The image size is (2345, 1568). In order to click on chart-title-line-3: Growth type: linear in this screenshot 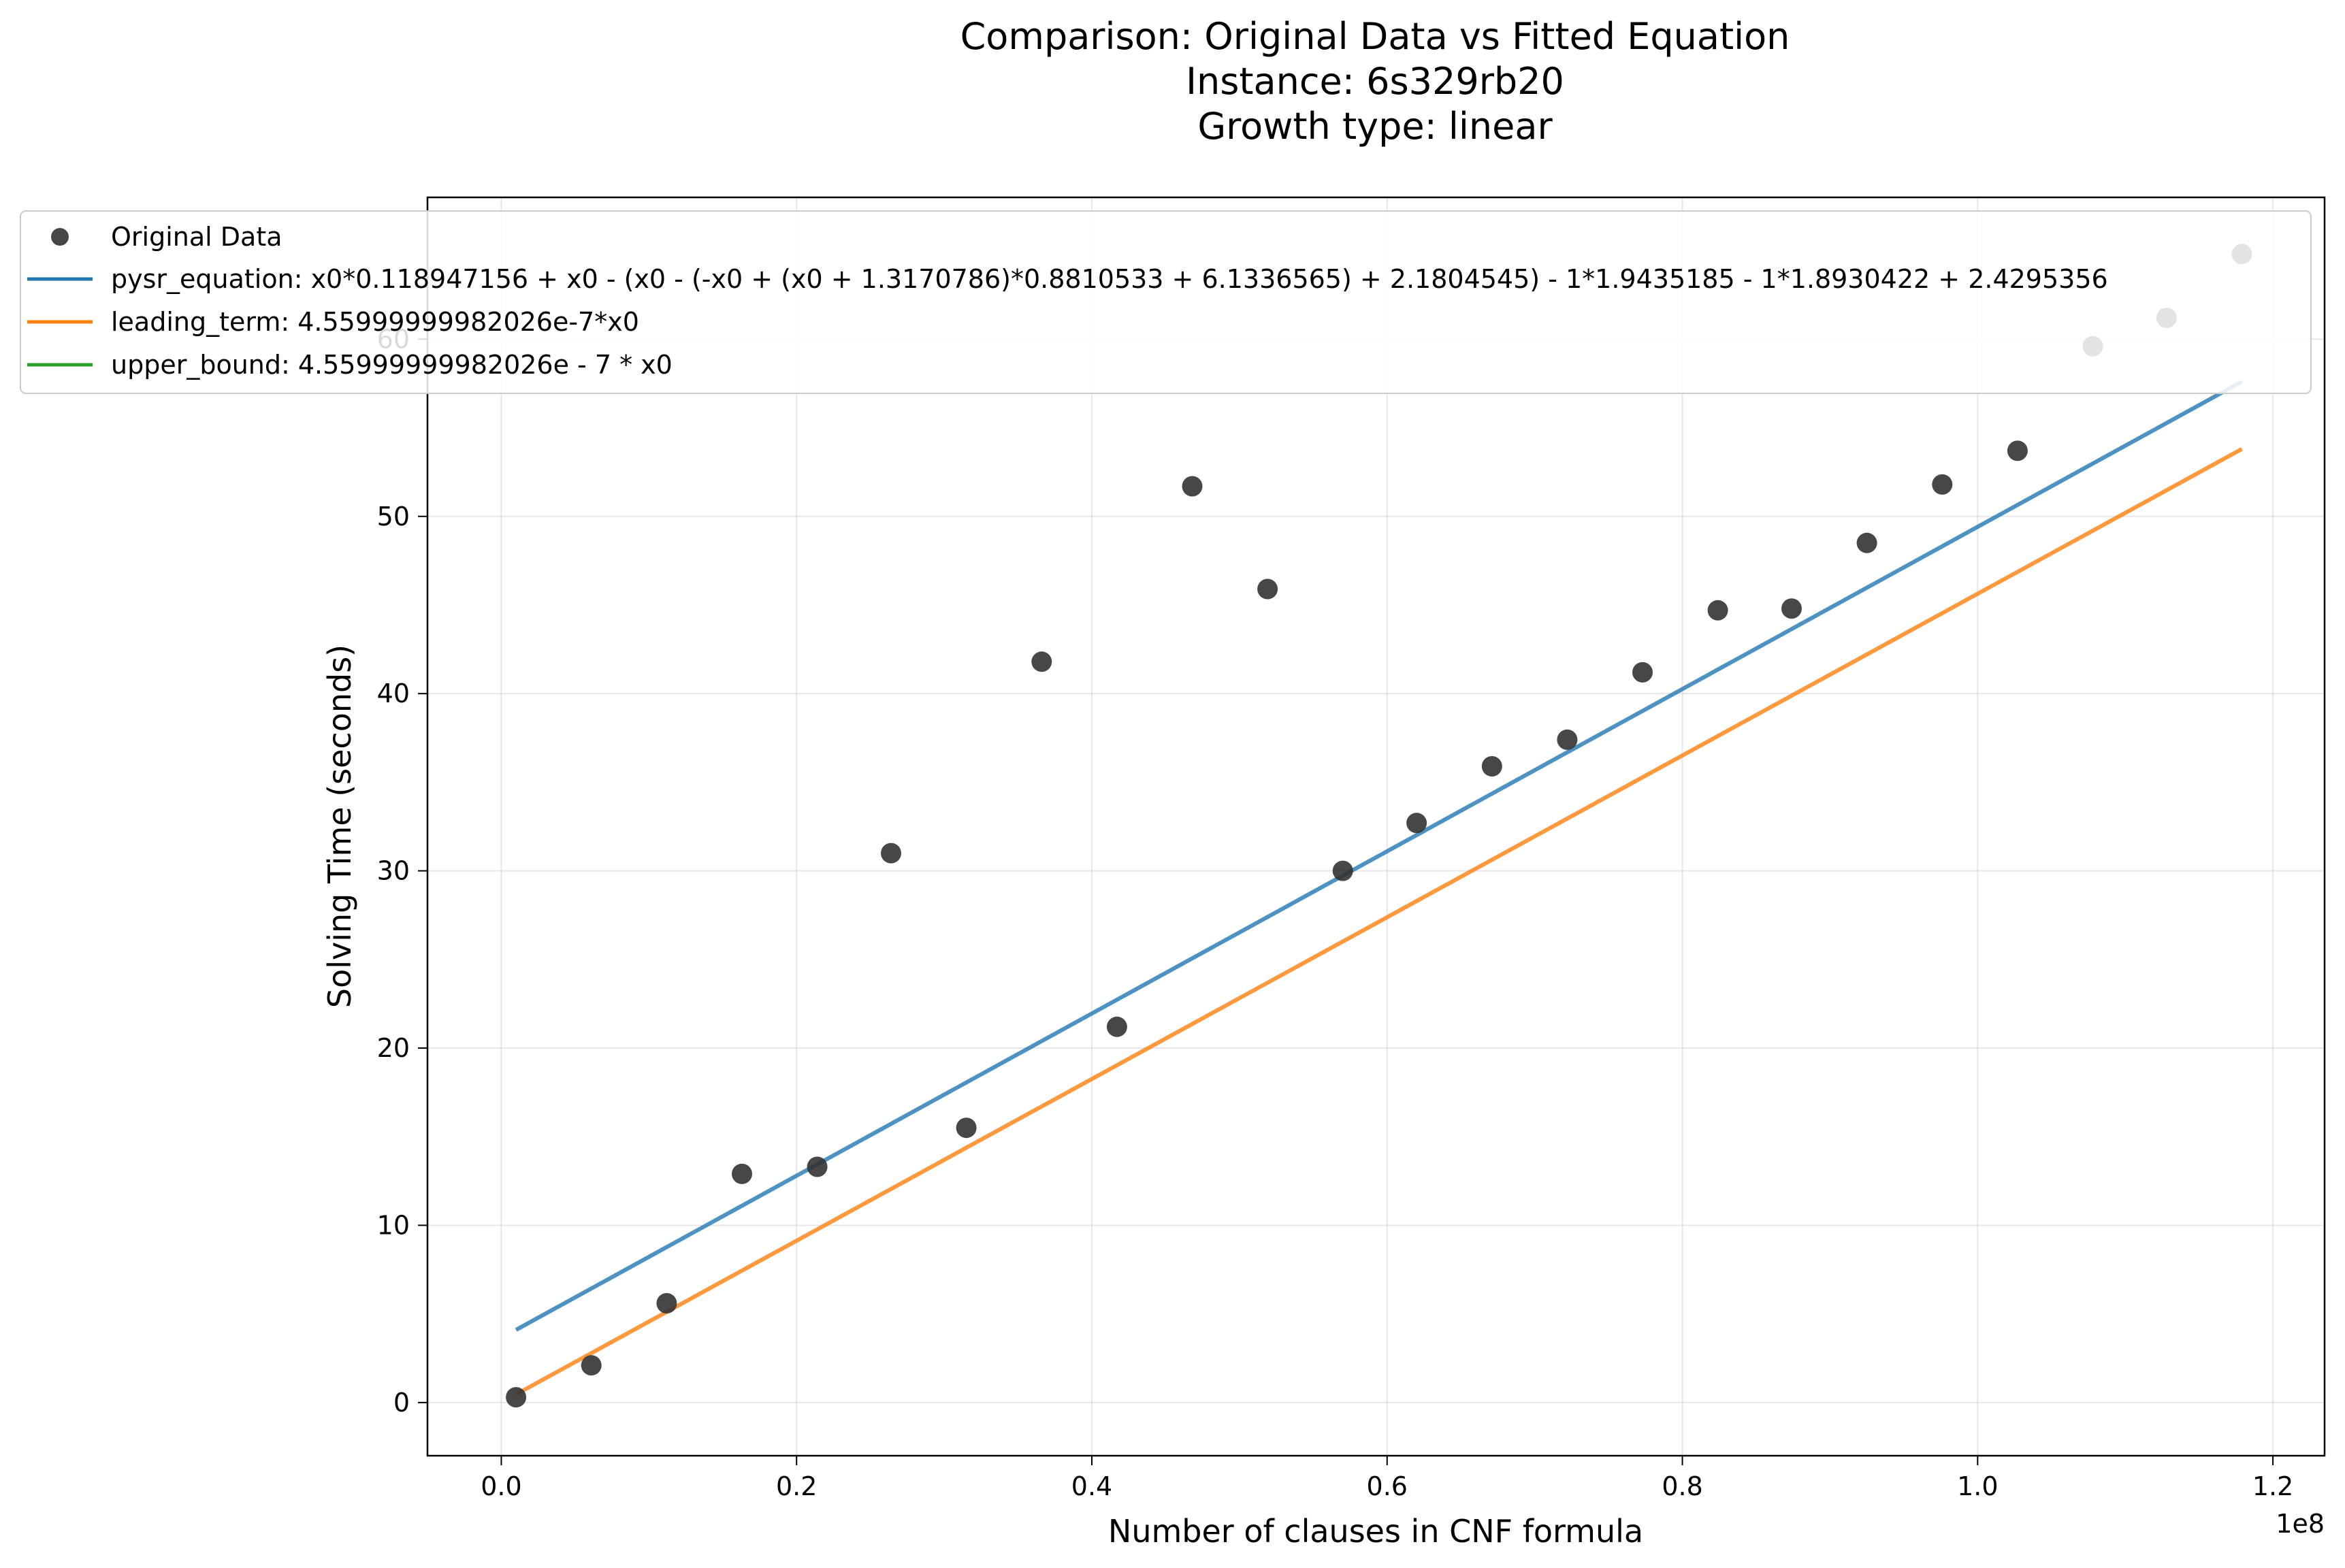, I will do `click(1375, 126)`.